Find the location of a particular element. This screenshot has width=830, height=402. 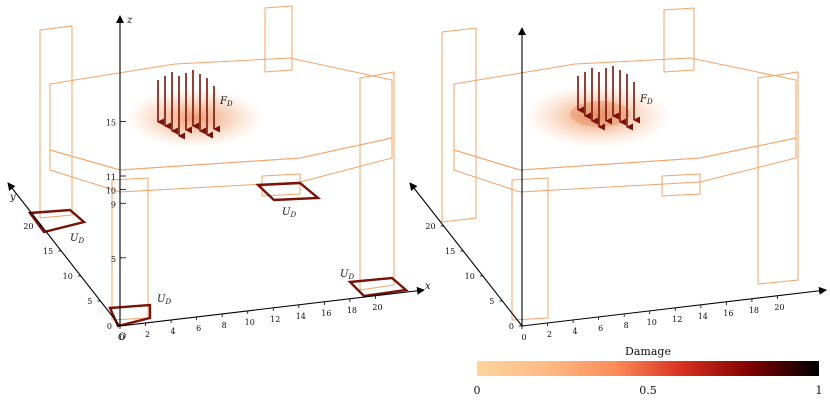

load-label-subscript: D is located at coordinates (229, 104).